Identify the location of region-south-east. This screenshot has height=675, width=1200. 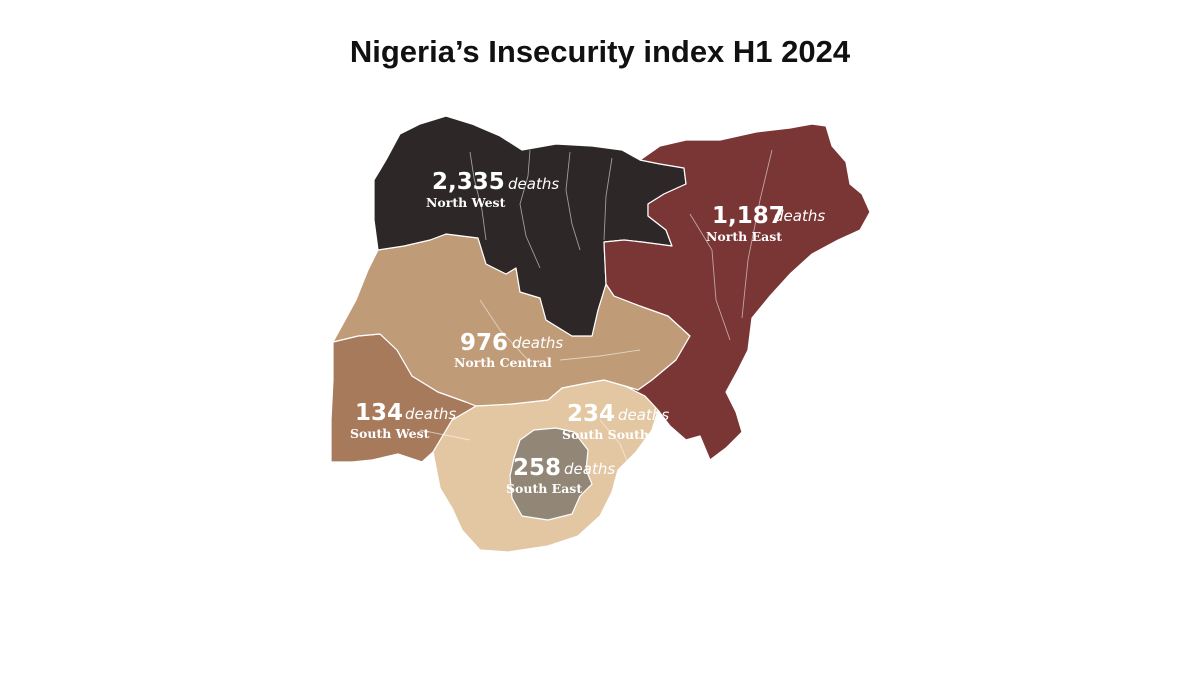
(551, 474).